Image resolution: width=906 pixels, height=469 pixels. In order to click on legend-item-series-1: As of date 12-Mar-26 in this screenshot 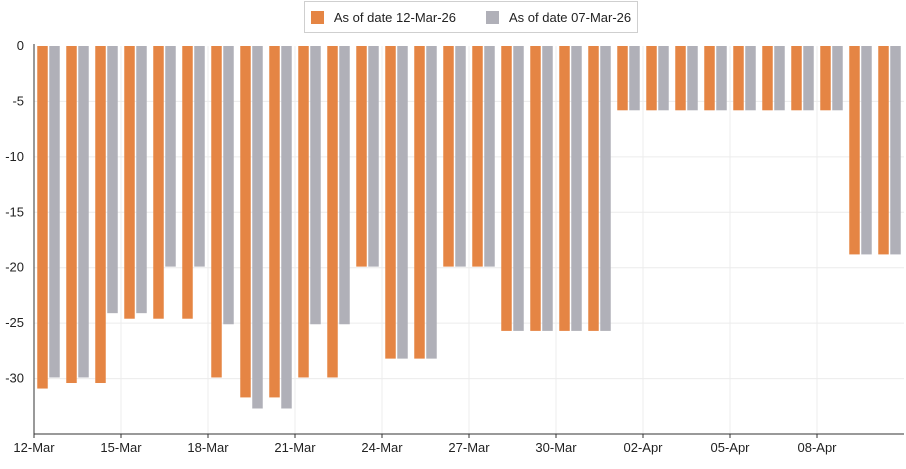, I will do `click(383, 17)`.